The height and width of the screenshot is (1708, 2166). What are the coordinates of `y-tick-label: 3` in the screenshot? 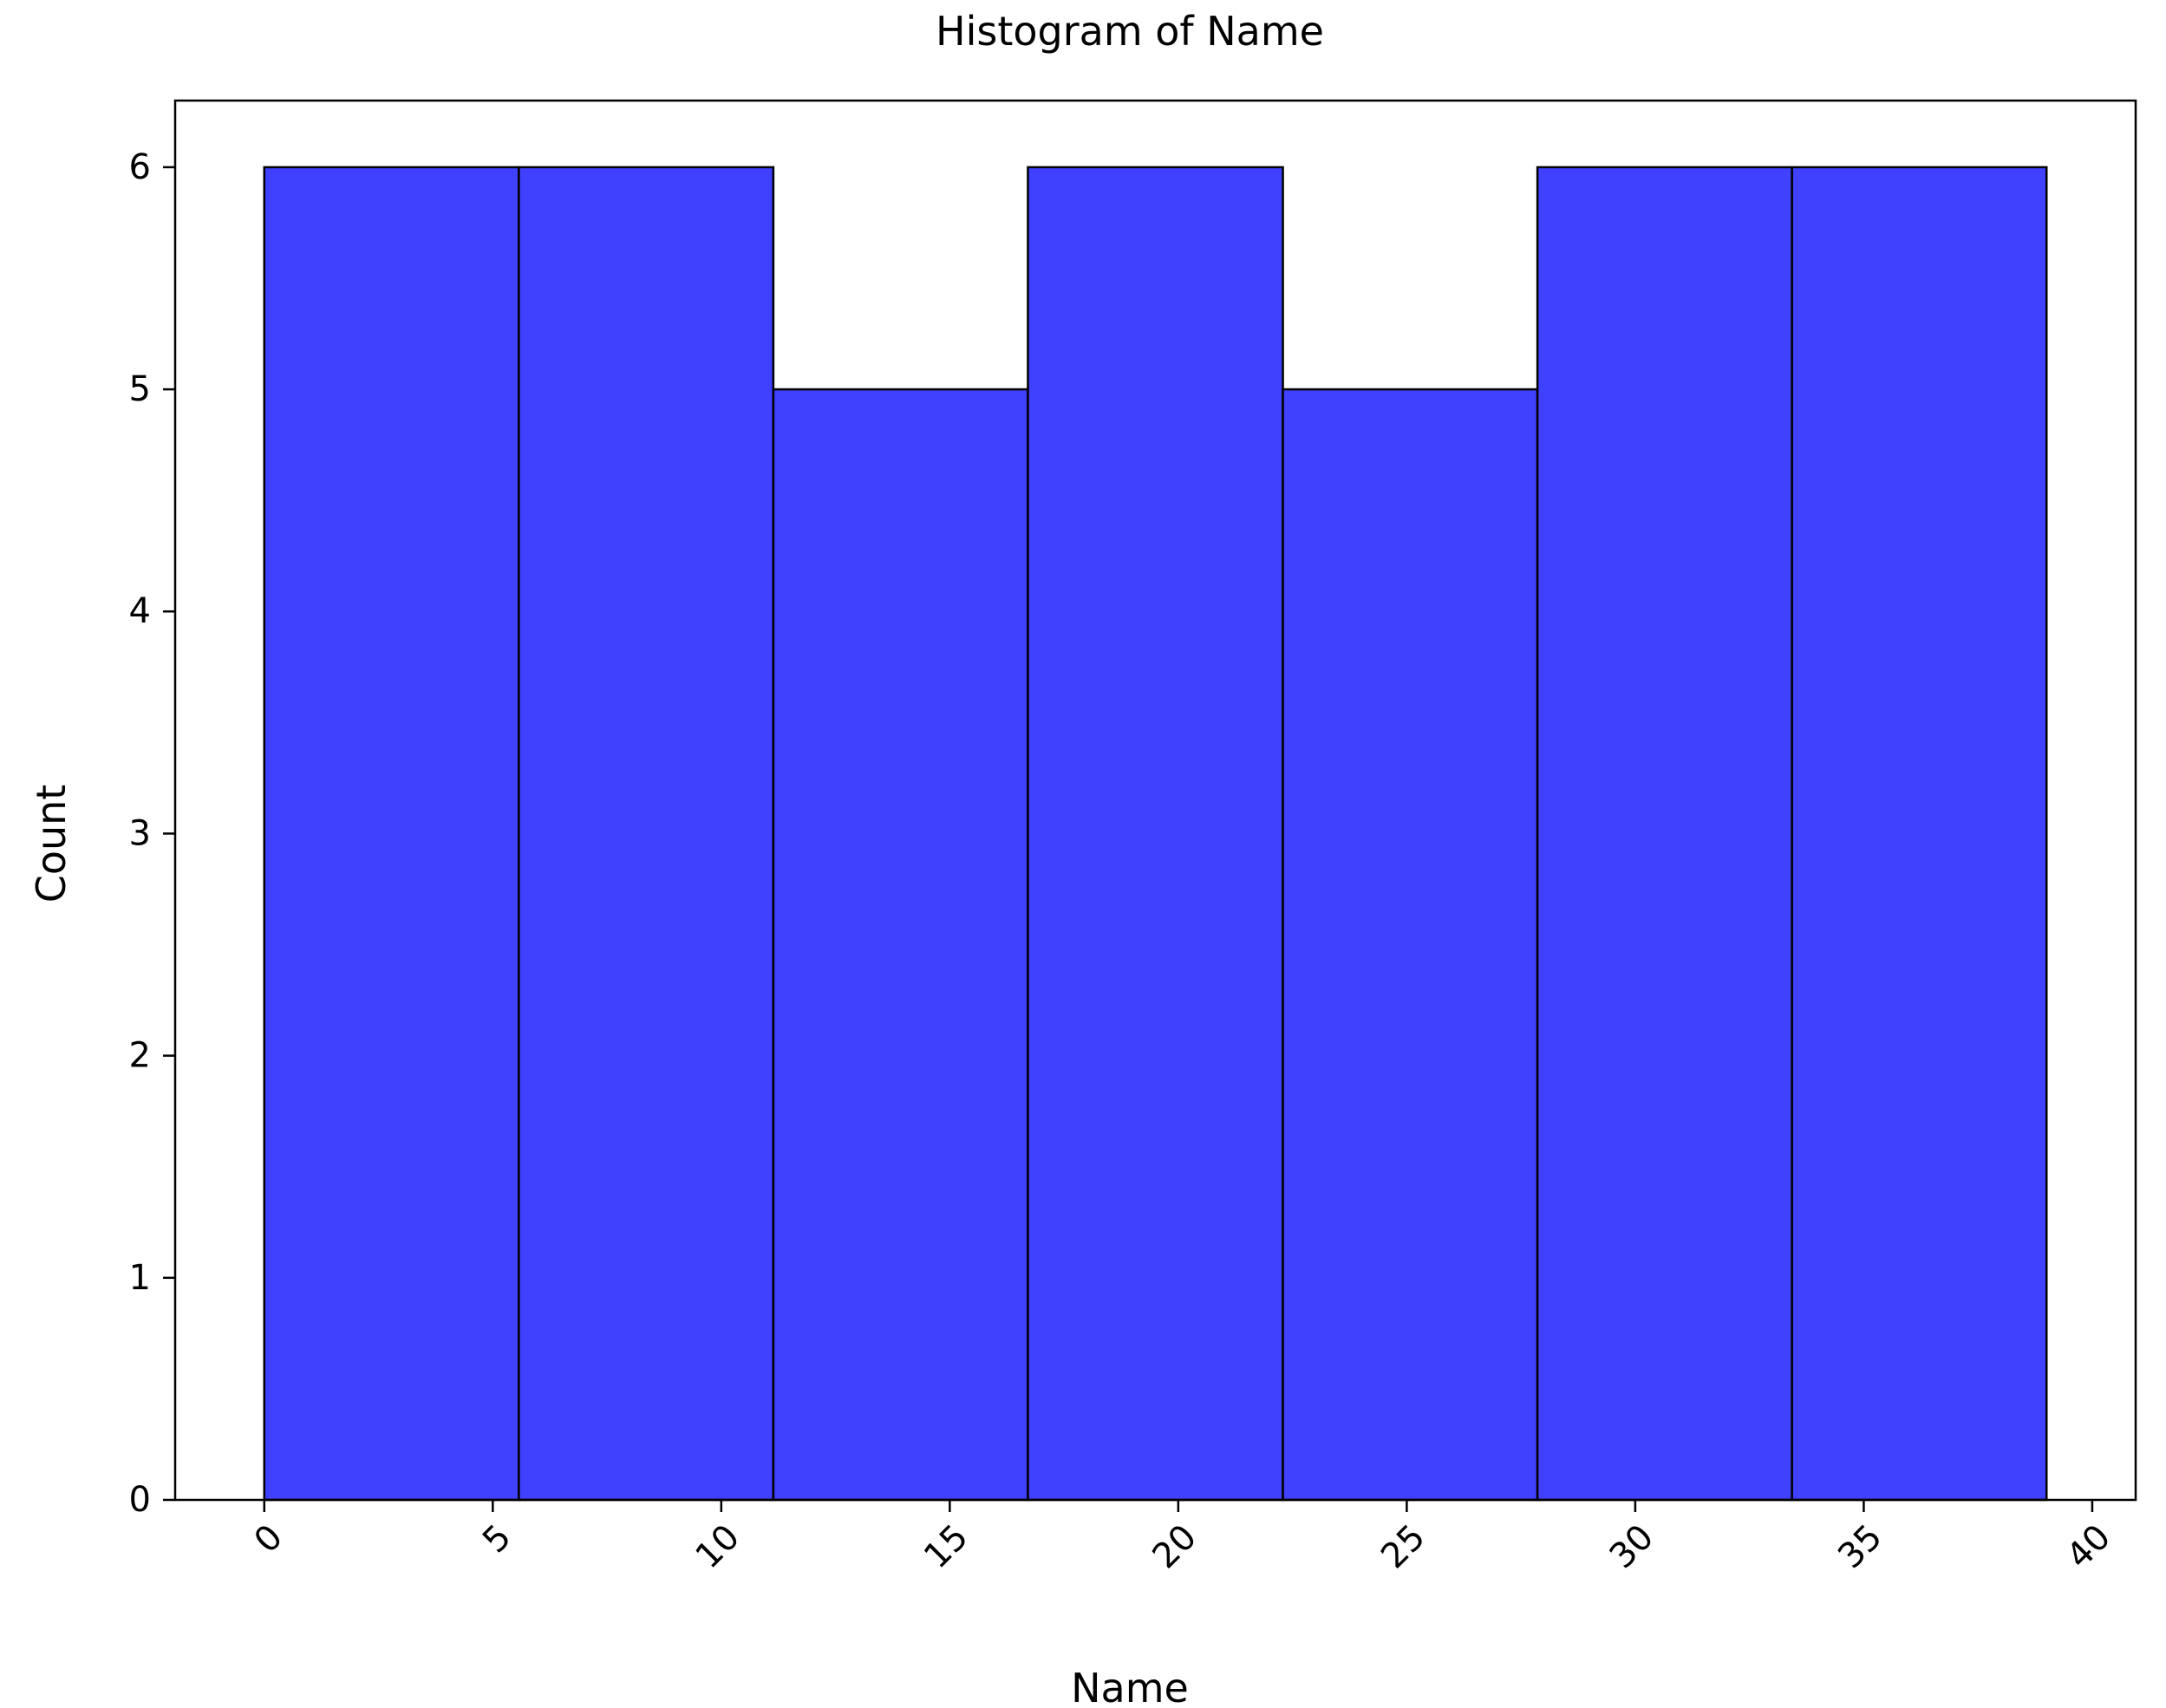 It's located at (140, 833).